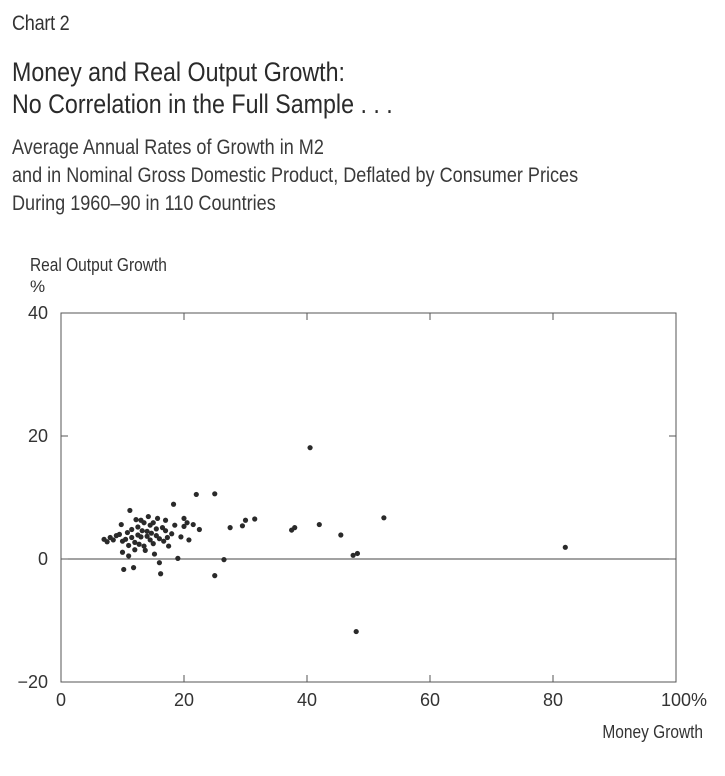 Image resolution: width=725 pixels, height=776 pixels. I want to click on chart-number-label: Chart 2, so click(41, 23).